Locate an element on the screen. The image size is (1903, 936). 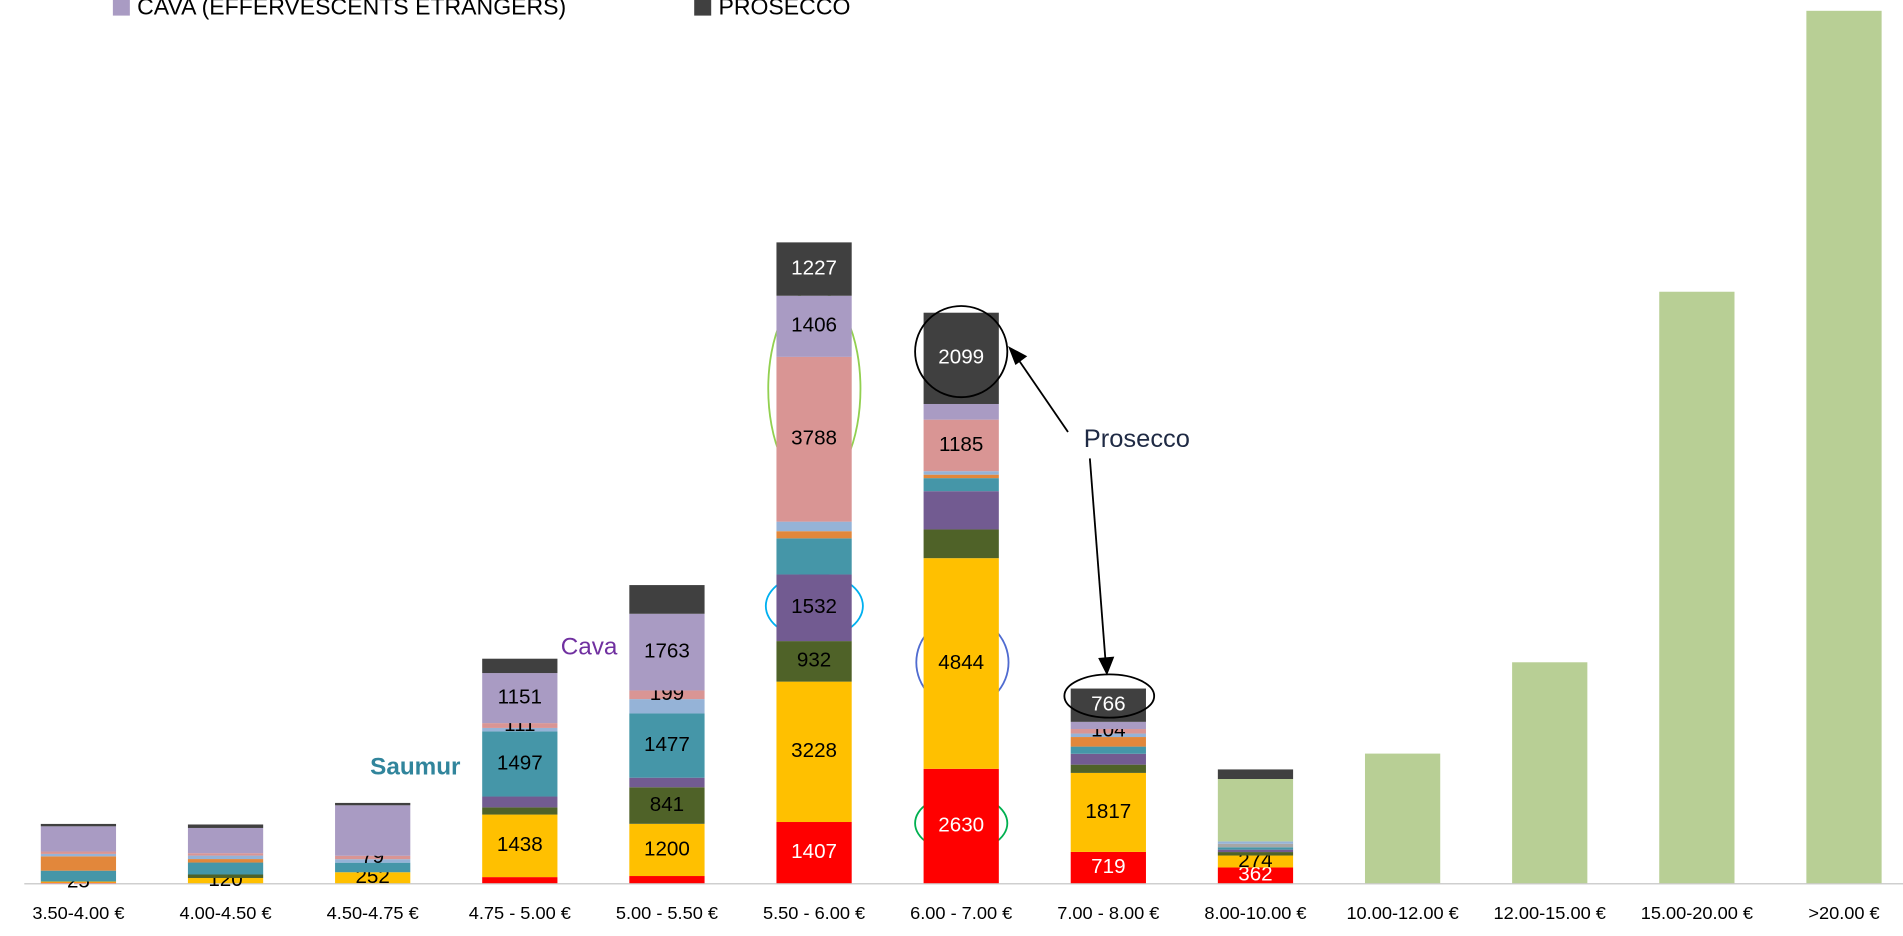
x-tick-label: 3.50-4.00 € is located at coordinates (78, 913).